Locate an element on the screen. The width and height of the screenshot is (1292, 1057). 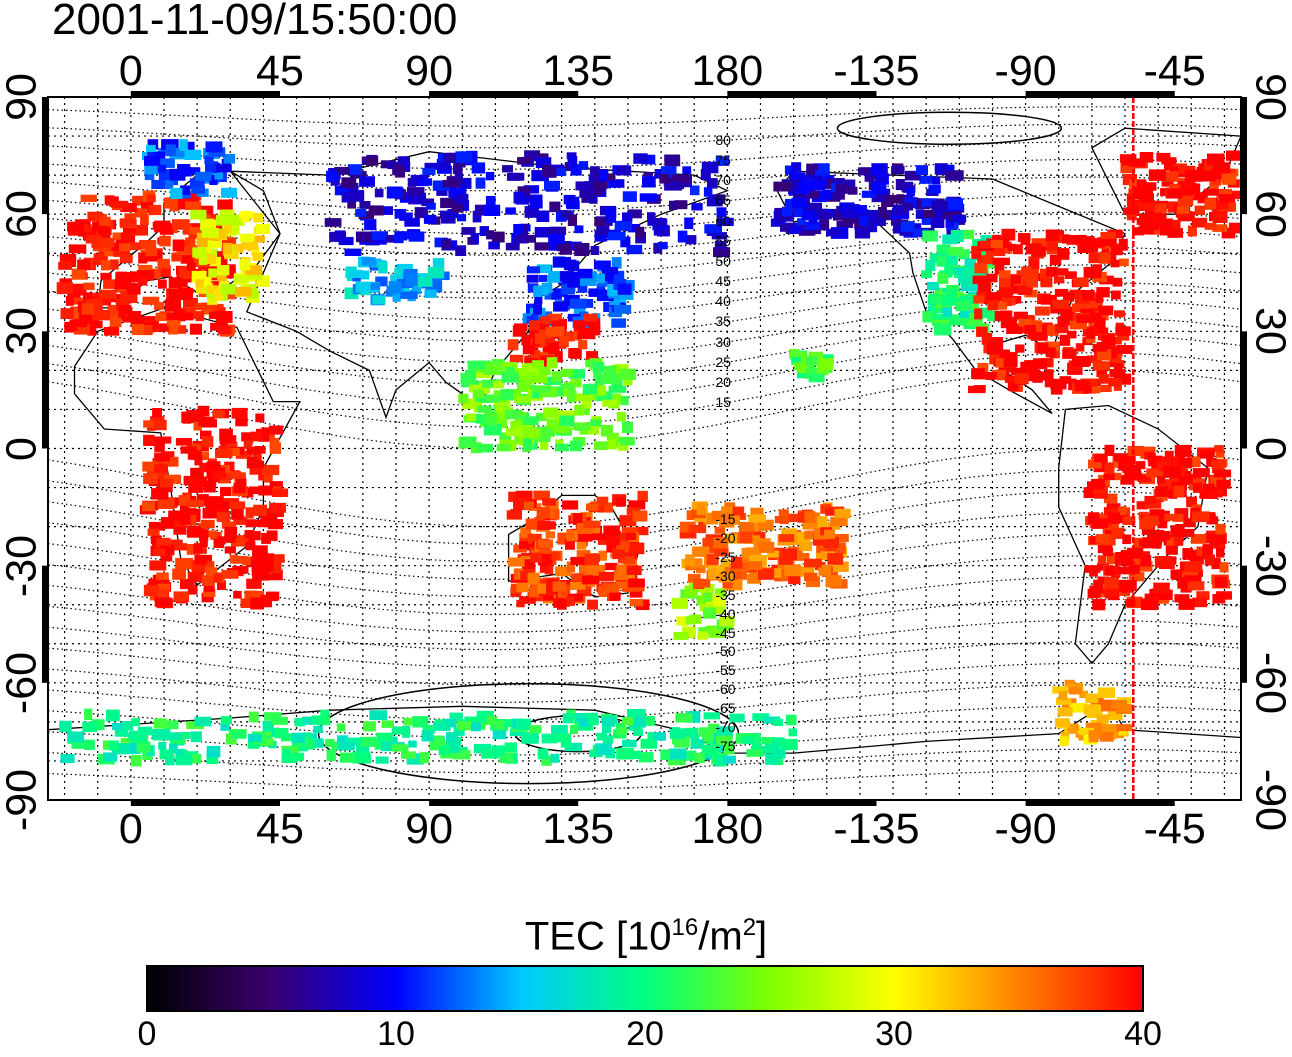
contour-label: -65 is located at coordinates (725, 708).